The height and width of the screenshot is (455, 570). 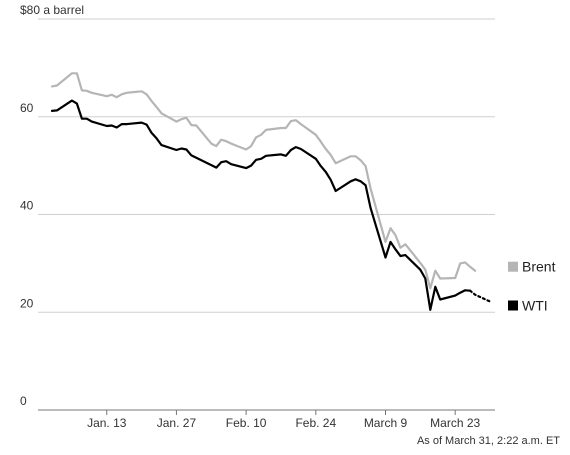 What do you see at coordinates (27, 206) in the screenshot?
I see `y-tick-label-40: 40` at bounding box center [27, 206].